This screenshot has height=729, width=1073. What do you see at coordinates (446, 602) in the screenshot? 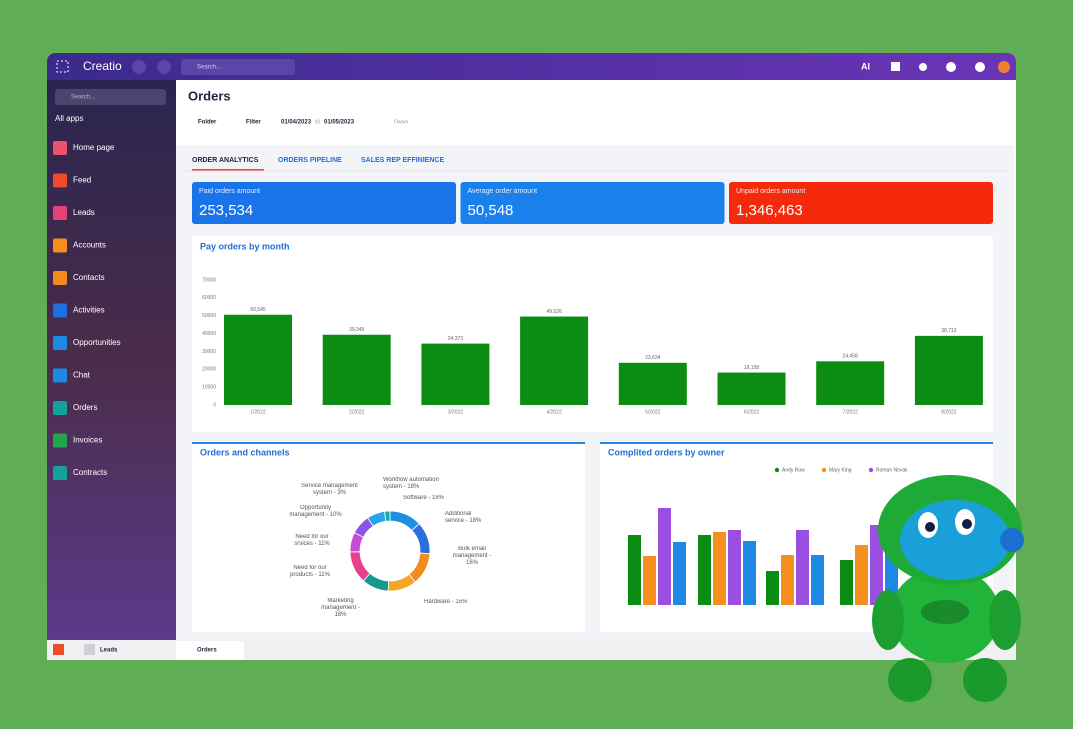
I see `segment-label: Hardware - 15%` at bounding box center [446, 602].